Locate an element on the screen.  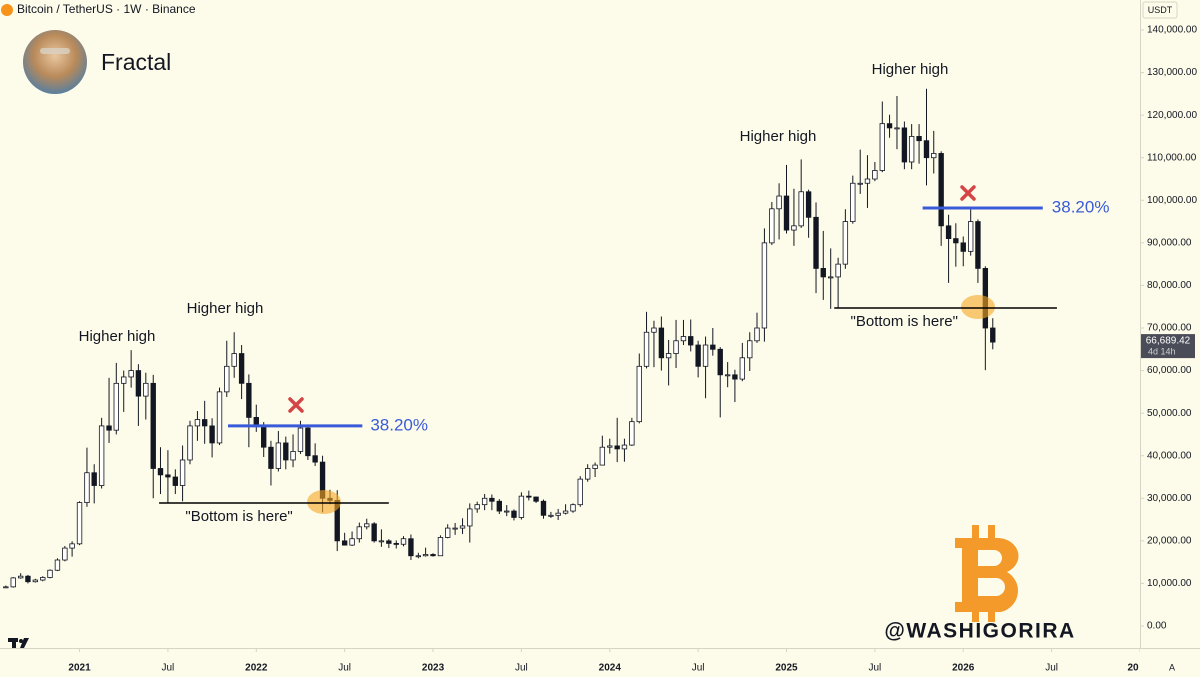
y-tick-label: 80,000.00 is located at coordinates (1169, 285).